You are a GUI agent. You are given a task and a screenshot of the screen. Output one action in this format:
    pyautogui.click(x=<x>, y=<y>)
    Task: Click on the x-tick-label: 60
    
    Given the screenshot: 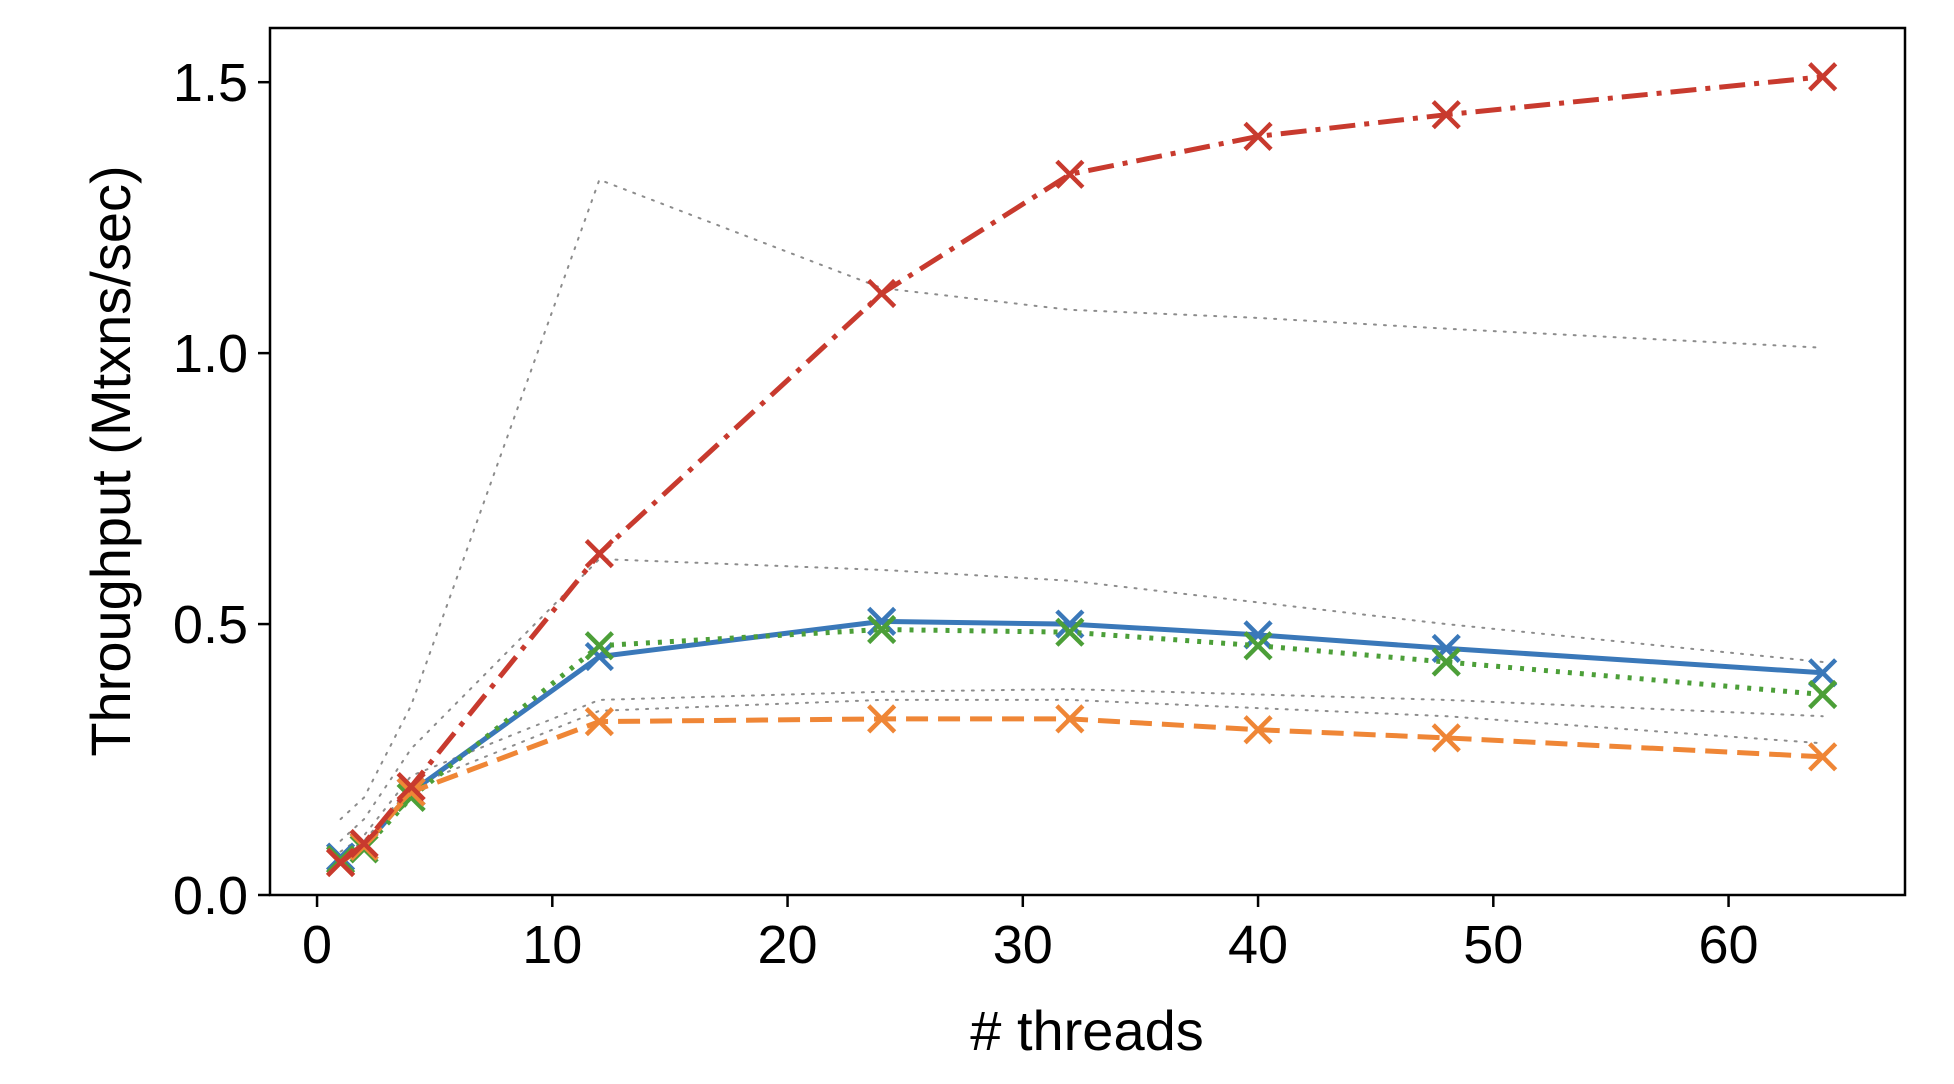 What is the action you would take?
    pyautogui.click(x=1729, y=945)
    